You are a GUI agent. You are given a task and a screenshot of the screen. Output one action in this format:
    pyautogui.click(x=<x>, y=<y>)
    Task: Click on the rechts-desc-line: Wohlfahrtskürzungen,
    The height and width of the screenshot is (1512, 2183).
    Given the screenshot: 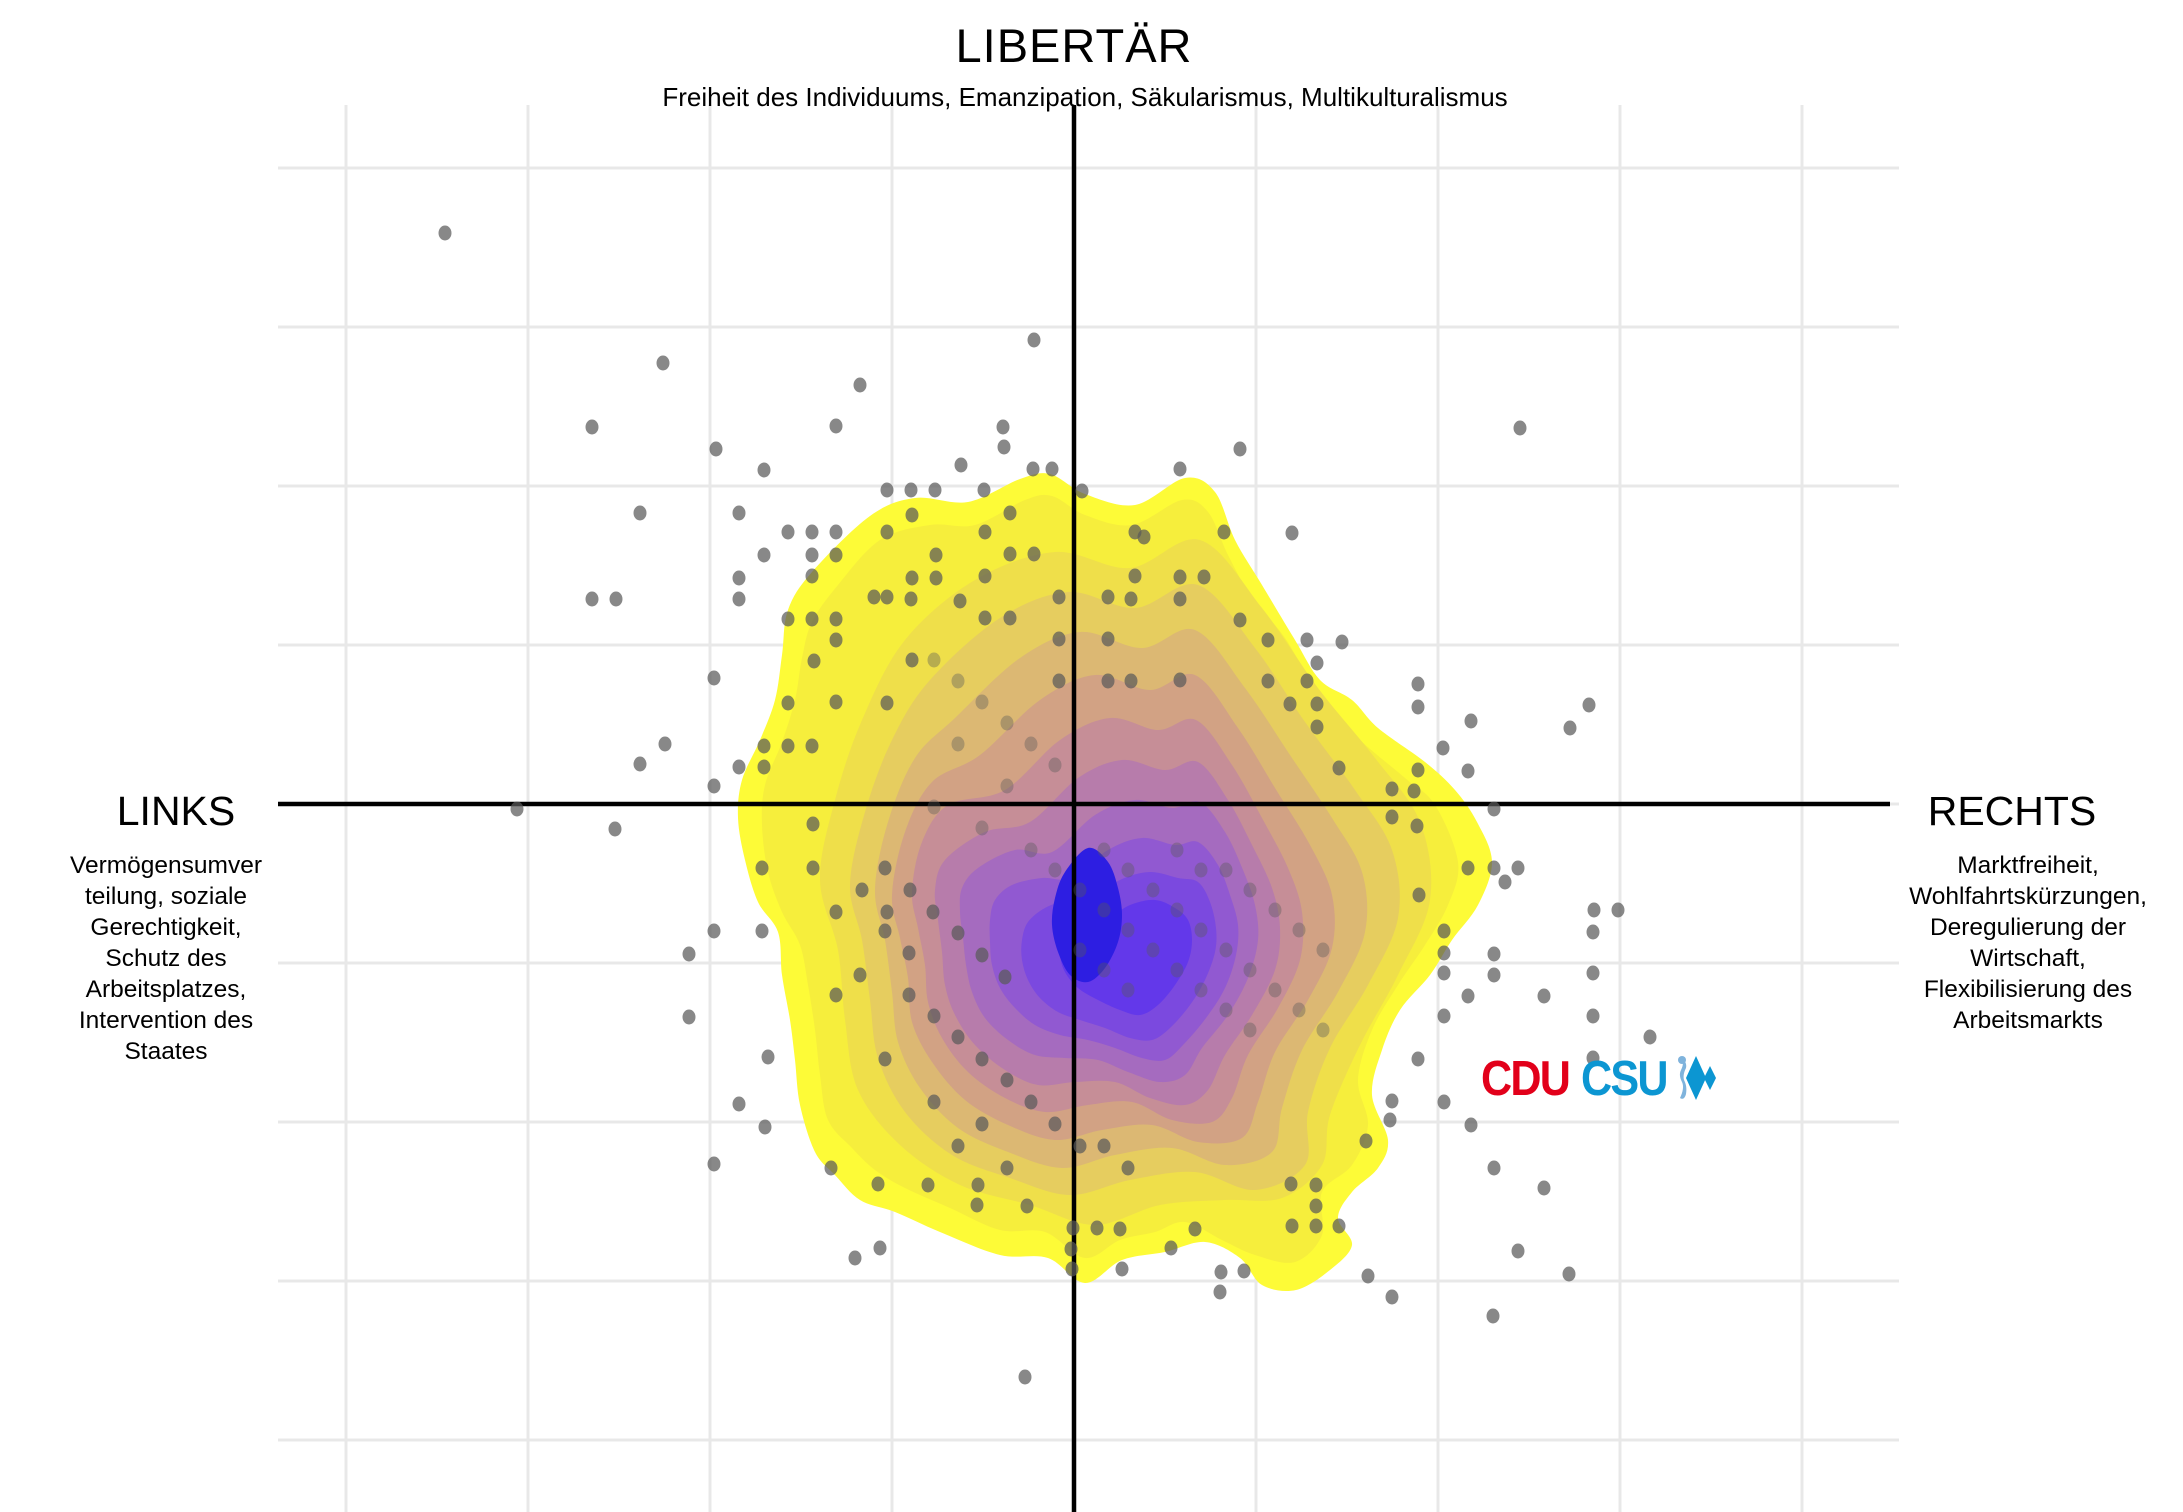 What is the action you would take?
    pyautogui.click(x=2028, y=896)
    